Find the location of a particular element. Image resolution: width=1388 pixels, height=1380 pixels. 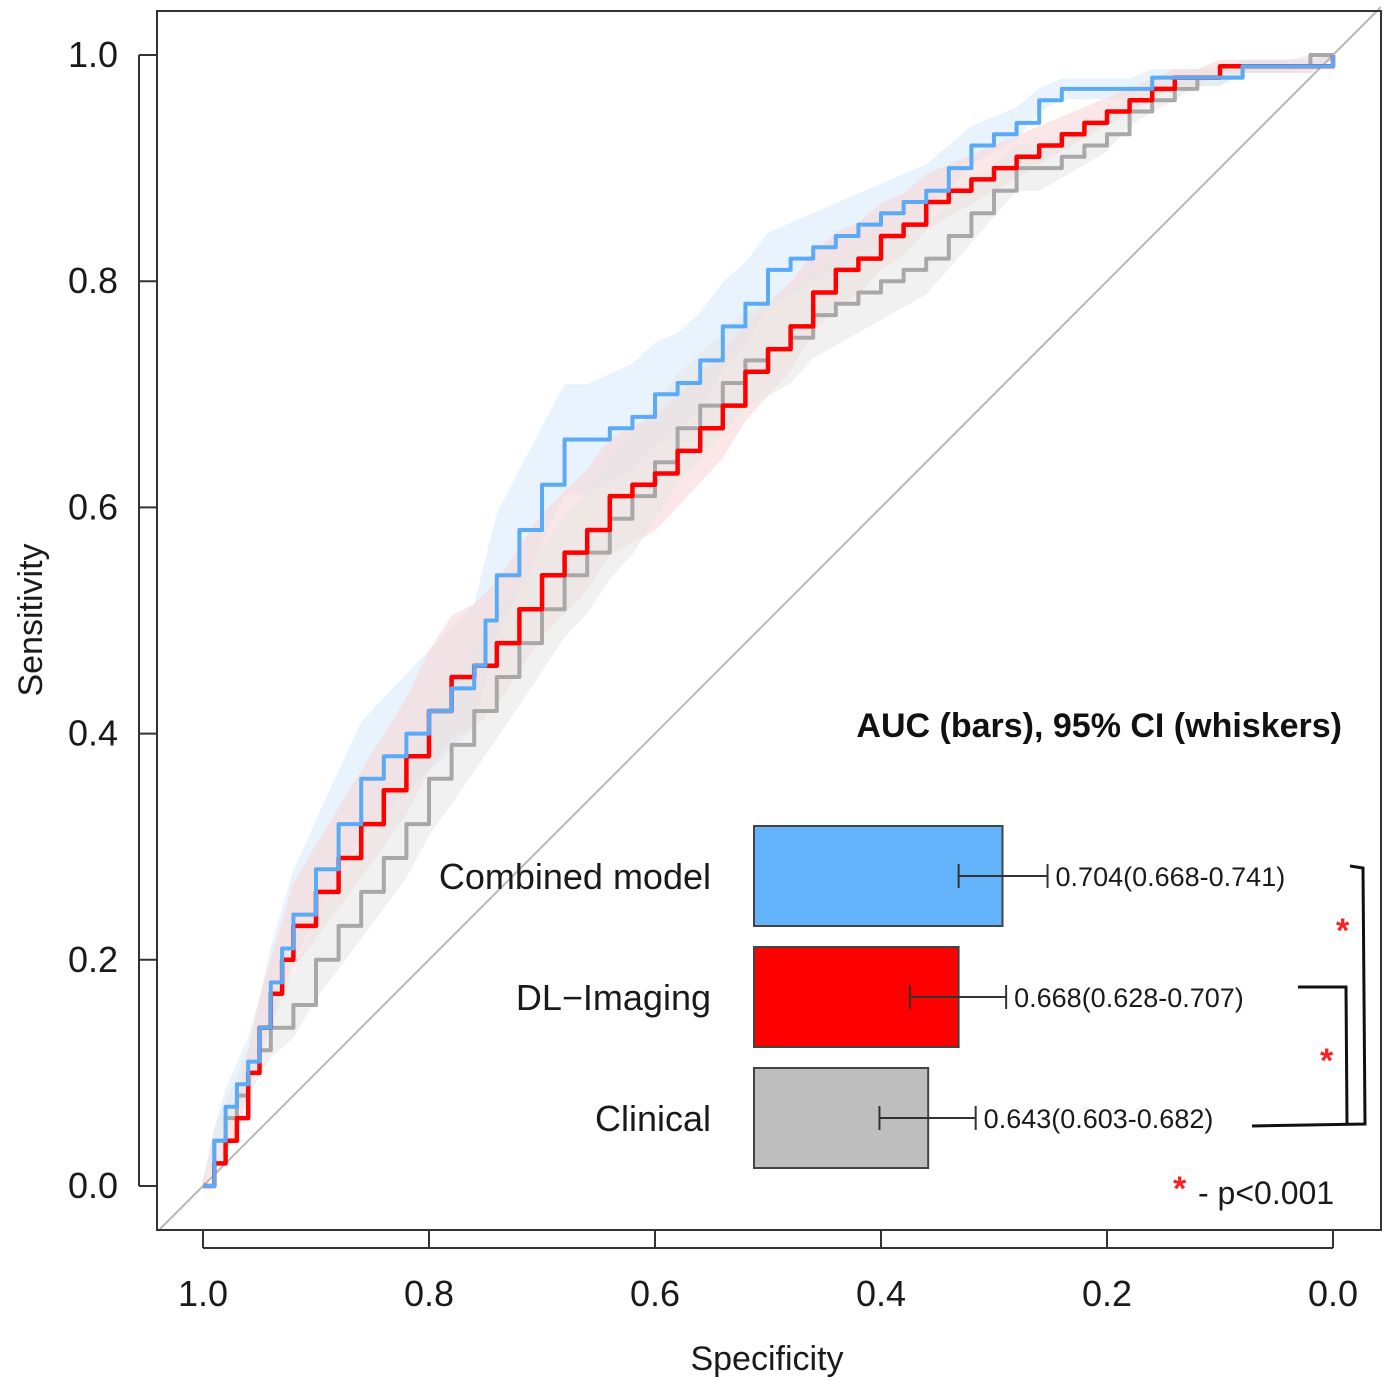

x-axis-title: Specificity is located at coordinates (766, 1359).